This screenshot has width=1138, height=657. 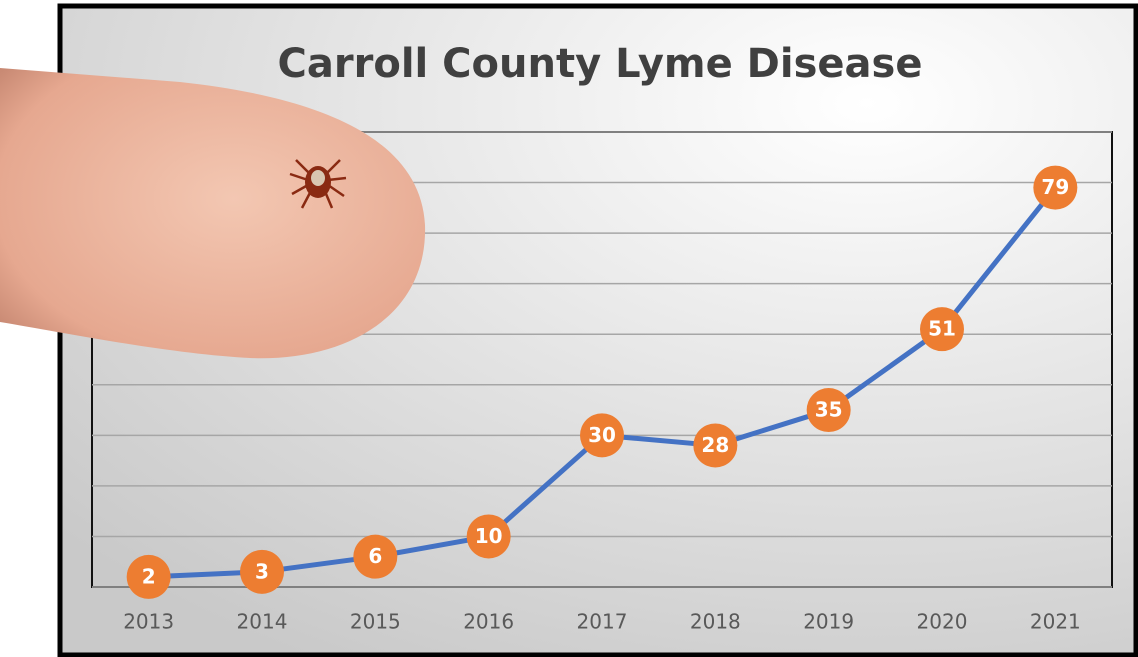 I want to click on x-tick-label: 2021, so click(x=1055, y=622).